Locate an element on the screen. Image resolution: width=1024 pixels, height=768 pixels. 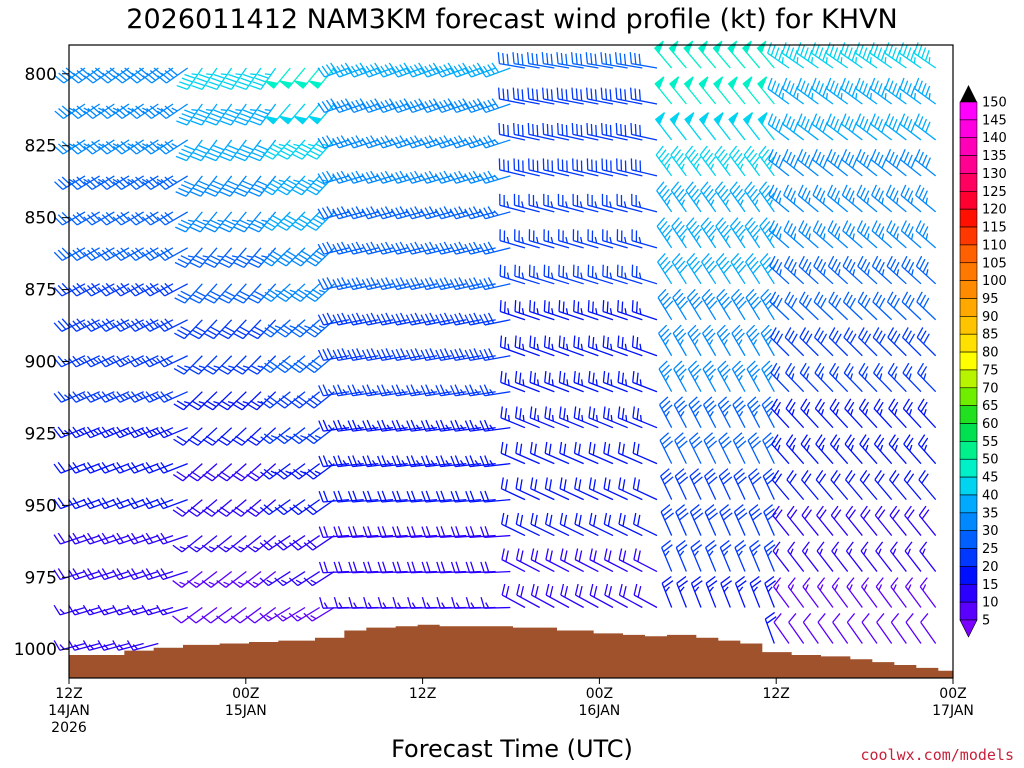
colorbar-min-arrow is located at coordinates (968, 628).